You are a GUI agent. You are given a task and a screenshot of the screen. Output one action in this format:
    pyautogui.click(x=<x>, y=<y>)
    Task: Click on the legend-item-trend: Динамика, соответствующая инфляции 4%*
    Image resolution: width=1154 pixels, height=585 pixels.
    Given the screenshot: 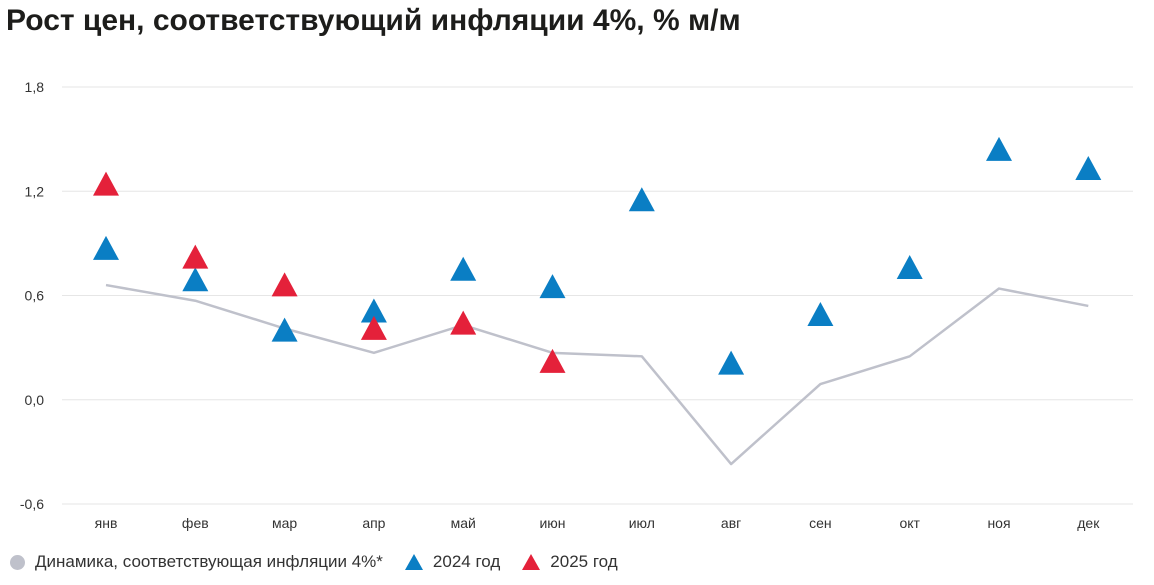 What is the action you would take?
    pyautogui.click(x=196, y=562)
    